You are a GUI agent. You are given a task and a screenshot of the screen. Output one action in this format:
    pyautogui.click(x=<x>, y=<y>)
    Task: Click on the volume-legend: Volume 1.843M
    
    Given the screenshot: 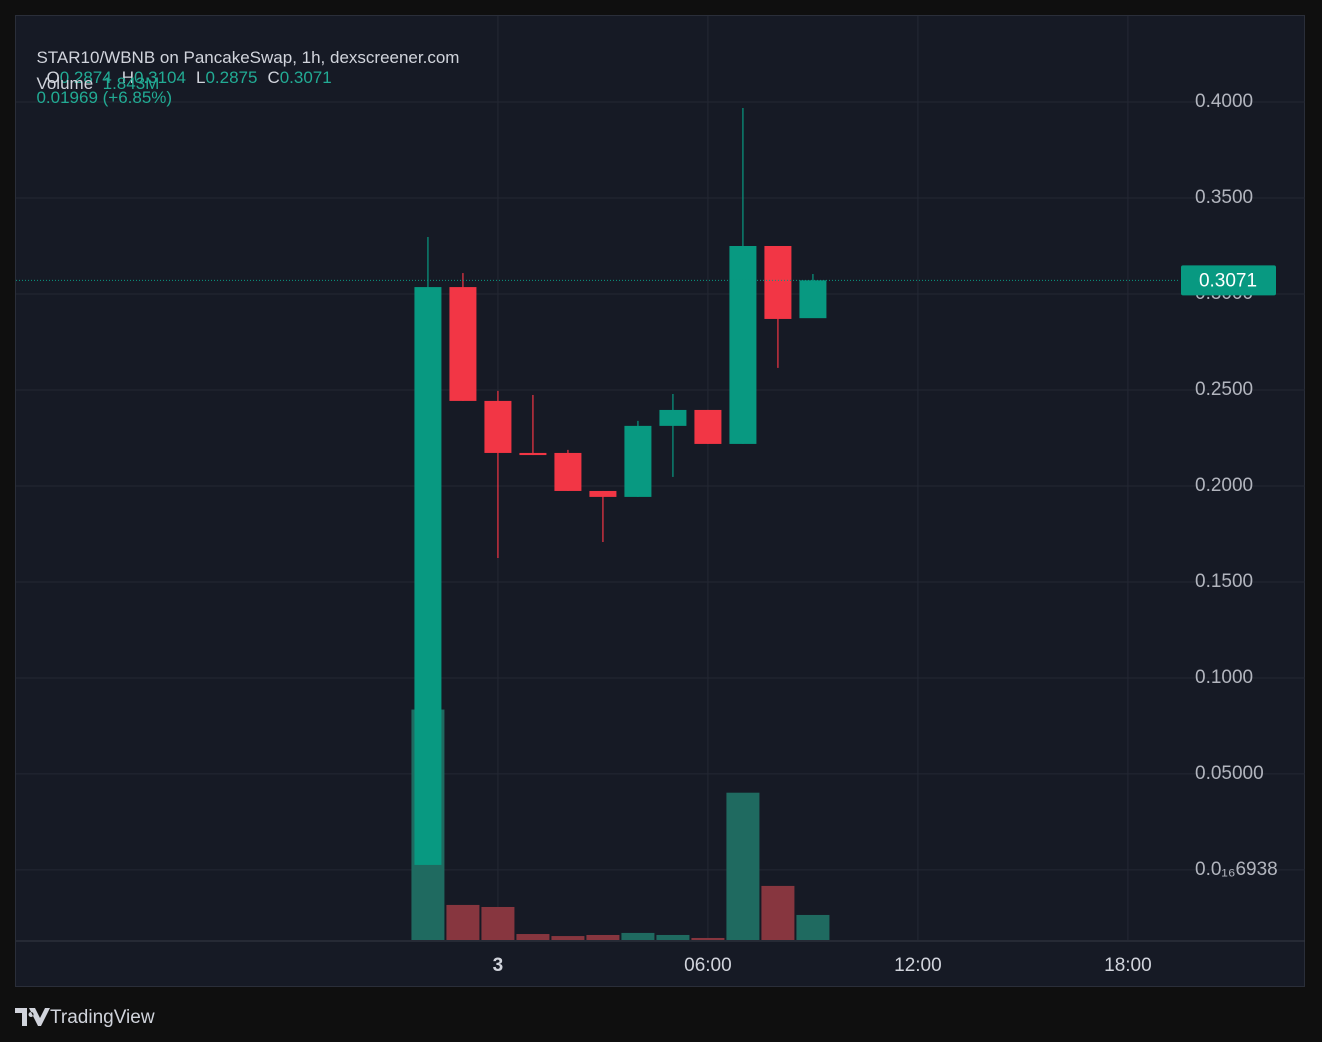 What is the action you would take?
    pyautogui.click(x=93, y=74)
    